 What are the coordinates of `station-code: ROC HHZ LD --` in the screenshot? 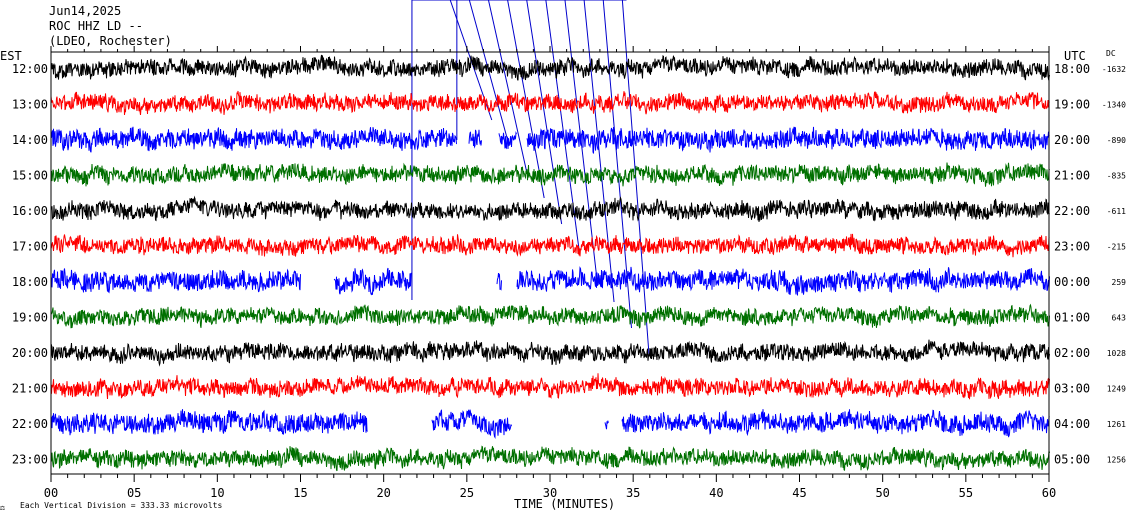 It's located at (96, 26).